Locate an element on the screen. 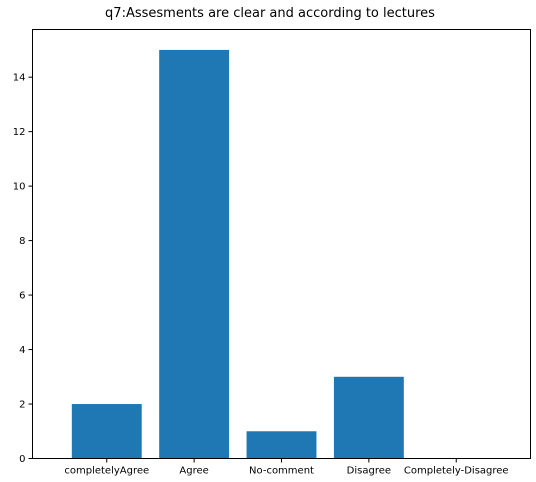 This screenshot has width=536, height=482. x-tick-label: Agree is located at coordinates (193, 471).